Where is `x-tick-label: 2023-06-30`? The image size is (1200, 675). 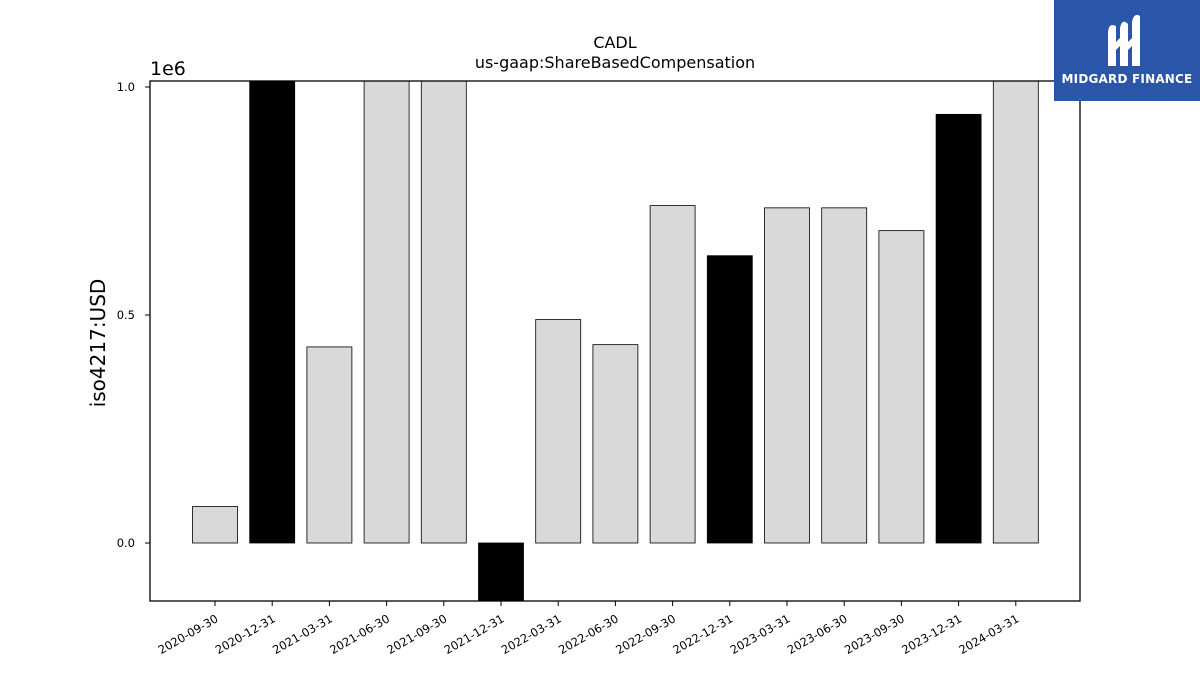 x-tick-label: 2023-06-30 is located at coordinates (817, 634).